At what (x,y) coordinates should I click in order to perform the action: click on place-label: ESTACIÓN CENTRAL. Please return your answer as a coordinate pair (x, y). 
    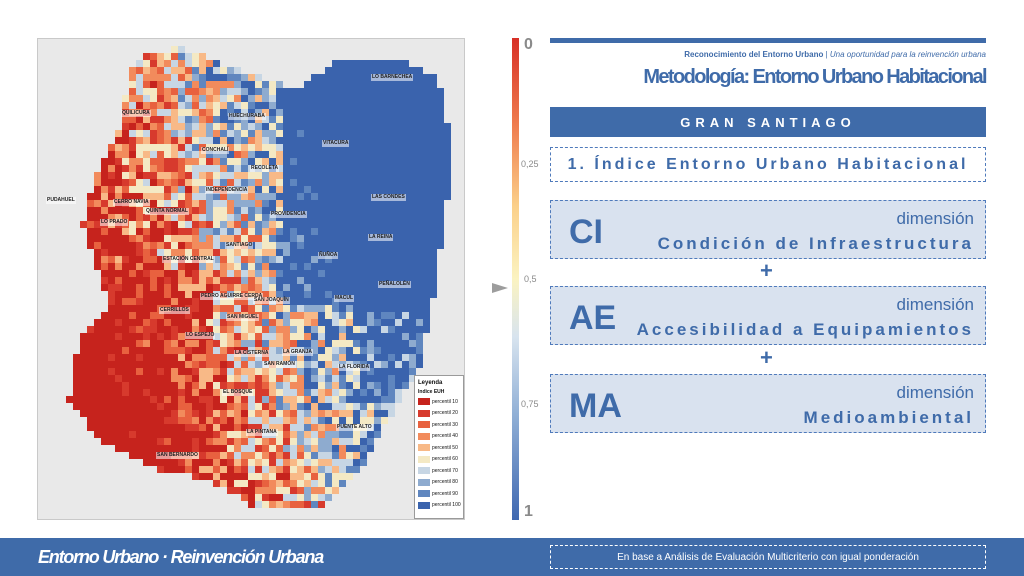
    Looking at the image, I should click on (188, 259).